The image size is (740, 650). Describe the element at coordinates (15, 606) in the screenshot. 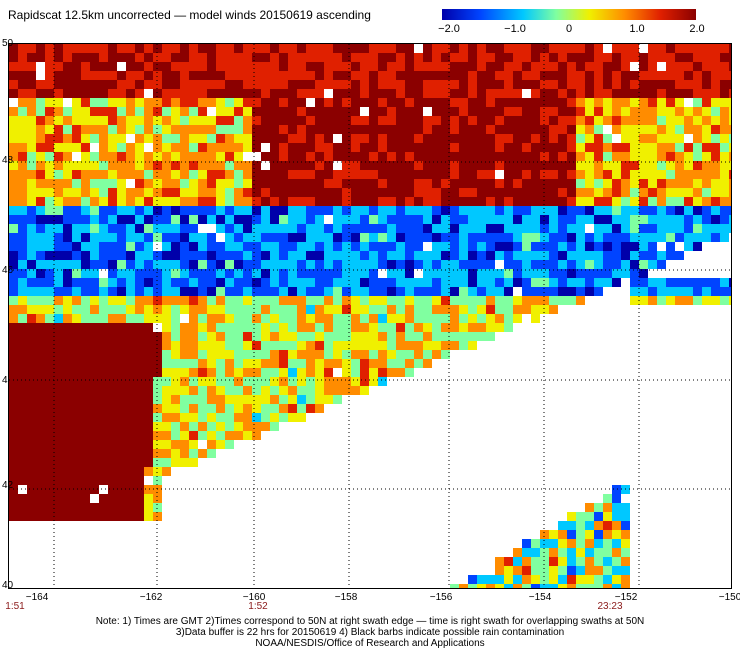

I see `swath-time-label: 1:51` at that location.